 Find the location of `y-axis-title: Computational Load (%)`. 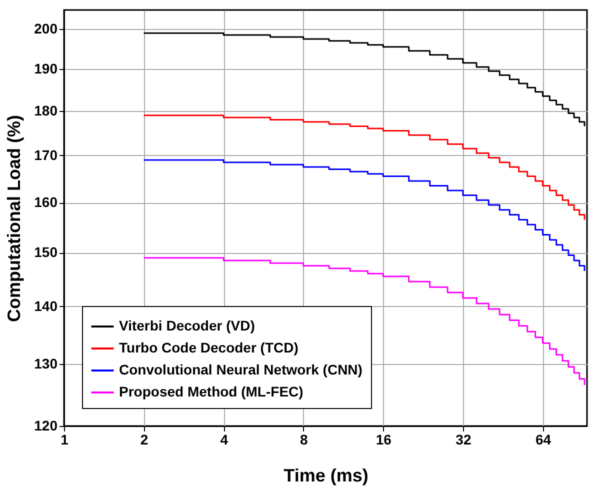

y-axis-title: Computational Load (%) is located at coordinates (14, 218).